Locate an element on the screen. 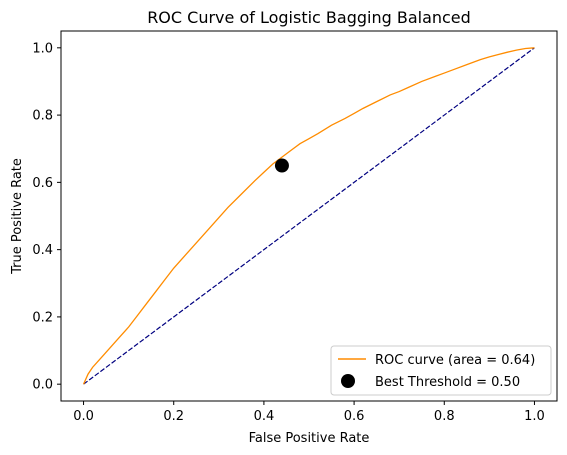  legend-roc-label: ROC curve (area = 0.64) is located at coordinates (455, 360).